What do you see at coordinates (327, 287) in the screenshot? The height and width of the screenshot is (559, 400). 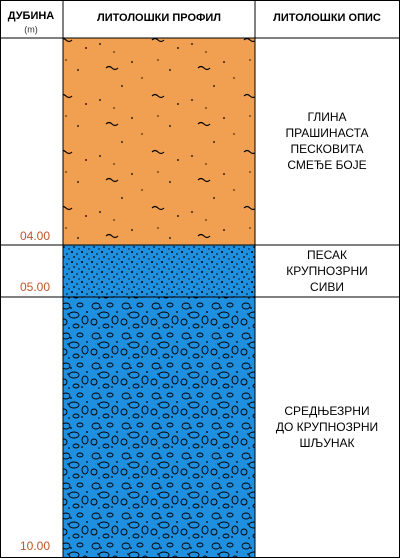 I see `description-line: СИВИ` at bounding box center [327, 287].